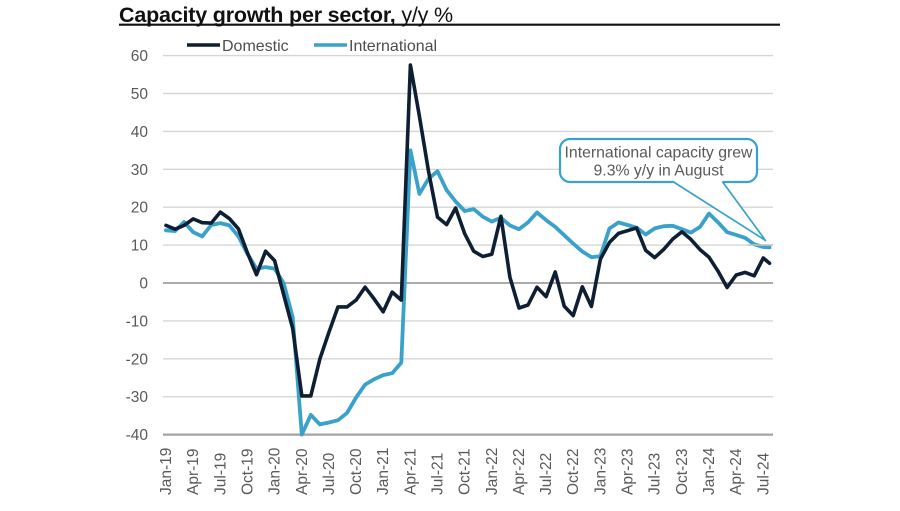 This screenshot has width=900, height=511. Describe the element at coordinates (137, 359) in the screenshot. I see `svg-text: -20` at that location.